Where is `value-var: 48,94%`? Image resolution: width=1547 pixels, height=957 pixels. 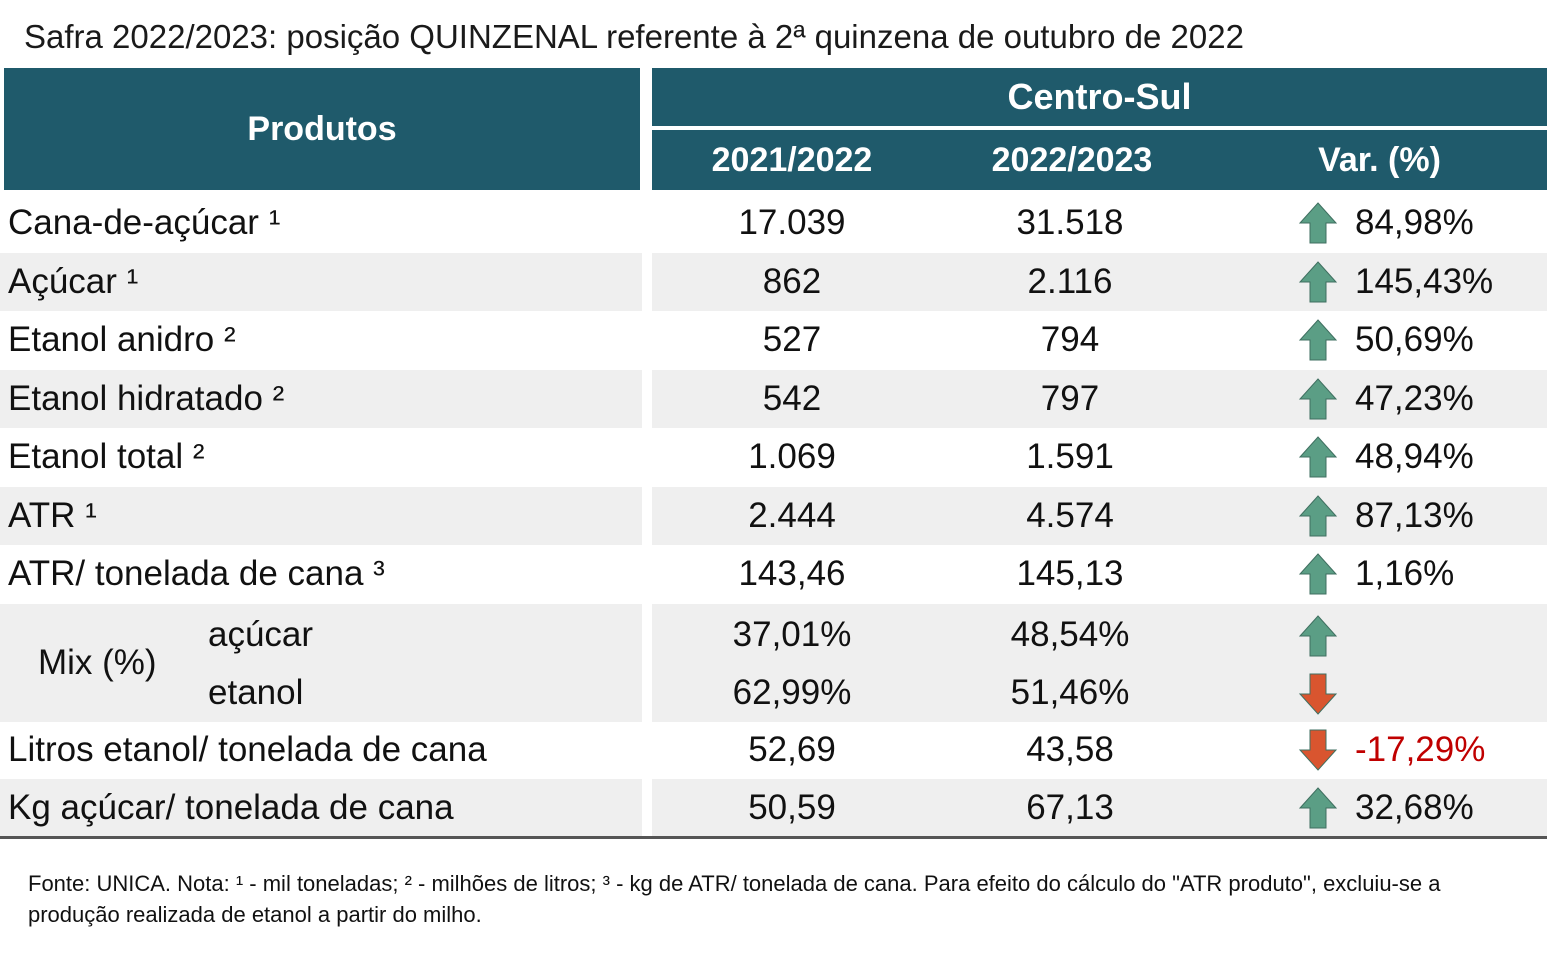 value-var: 48,94% is located at coordinates (1414, 456).